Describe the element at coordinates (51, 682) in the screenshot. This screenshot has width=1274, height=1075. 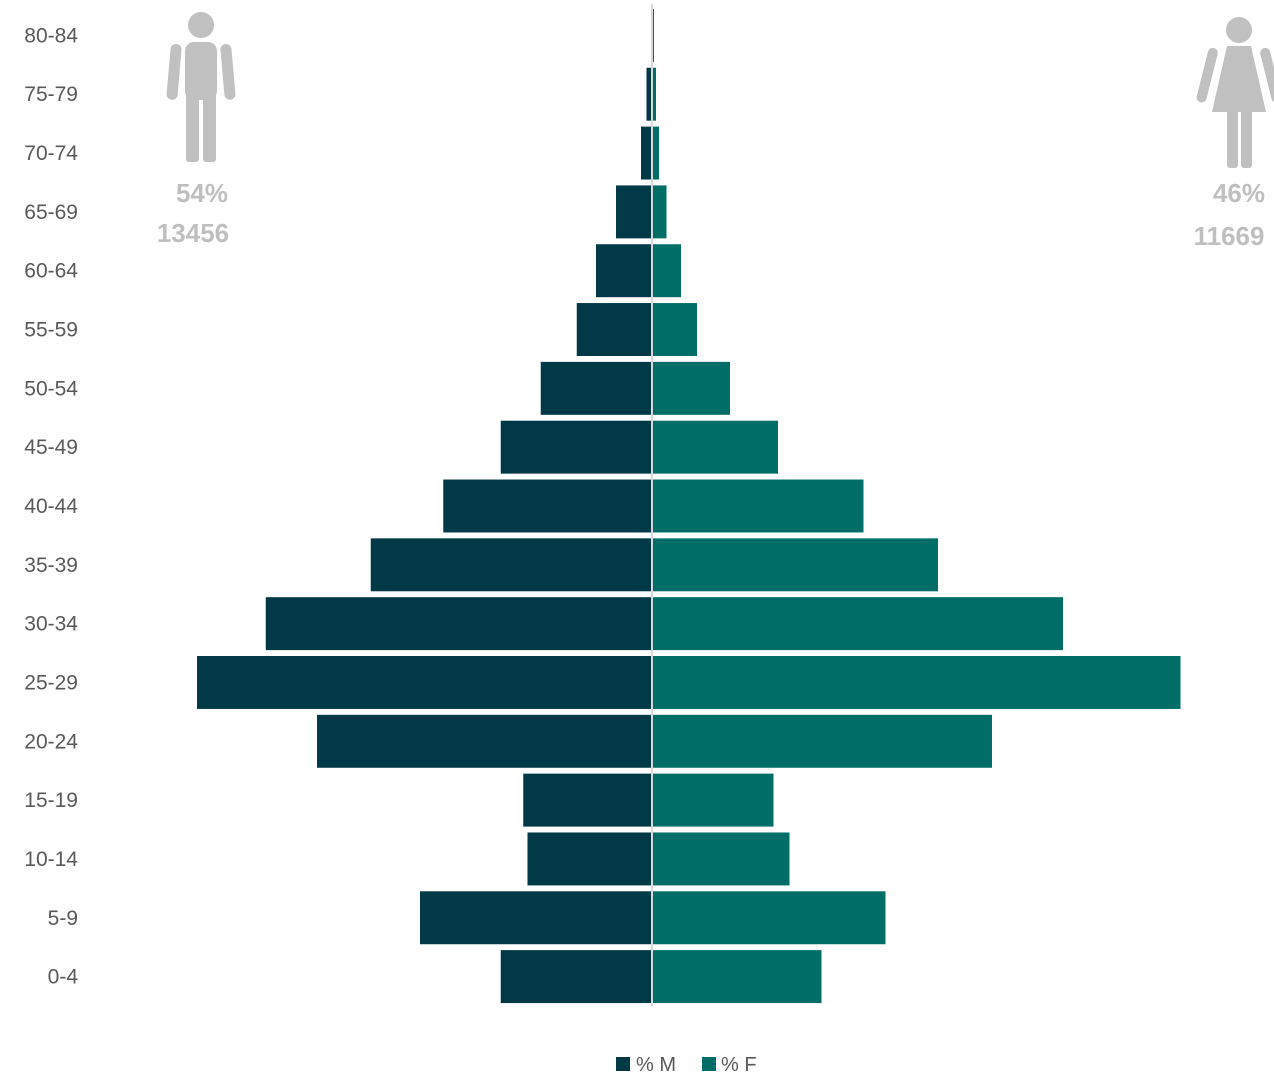
I see `age-label-25-29: 25-29` at that location.